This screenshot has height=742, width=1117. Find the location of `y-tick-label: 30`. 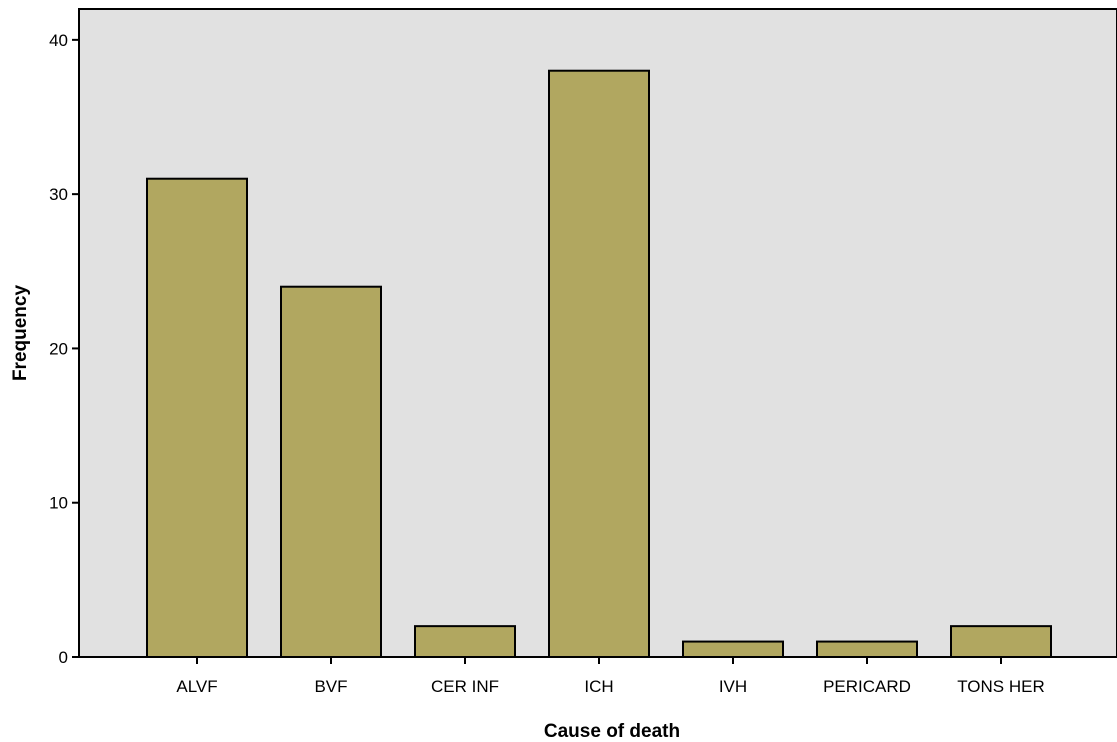

y-tick-label: 30 is located at coordinates (58, 194).